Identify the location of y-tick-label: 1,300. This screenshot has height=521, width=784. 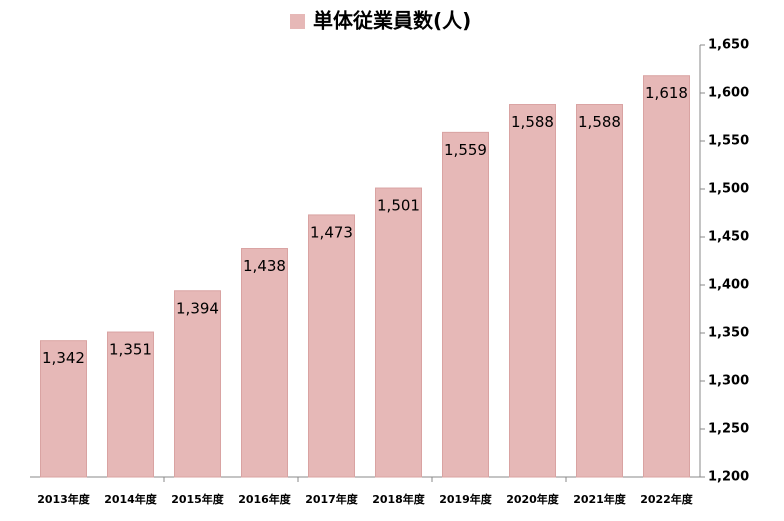
(728, 381).